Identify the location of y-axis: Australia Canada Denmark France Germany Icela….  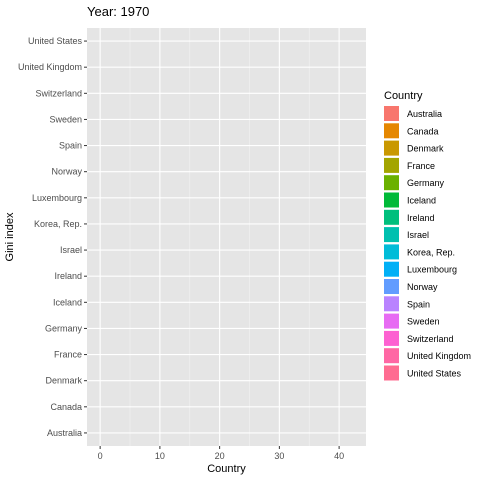
(52, 237).